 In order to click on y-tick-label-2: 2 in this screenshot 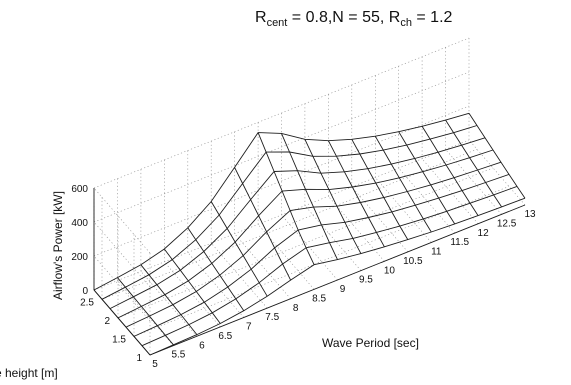, I will do `click(107, 321)`.